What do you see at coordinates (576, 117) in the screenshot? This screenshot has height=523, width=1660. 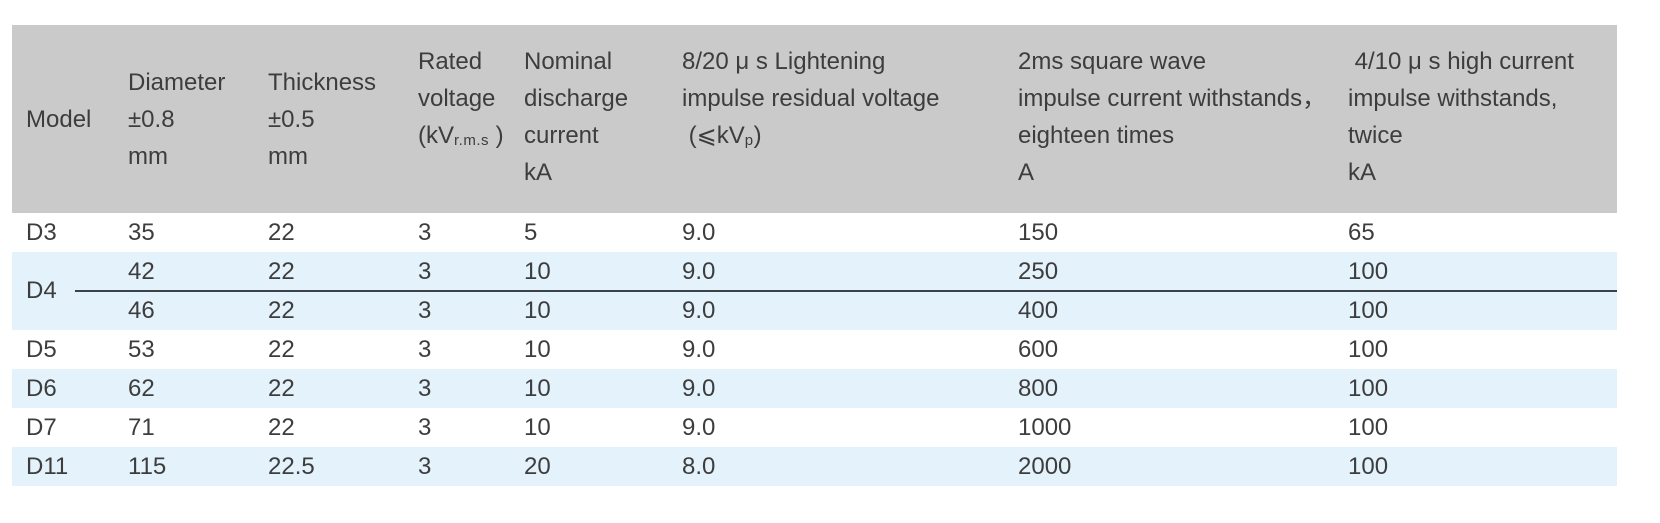 I see `column-header-nominal-discharge-label: Nominal discharge current kA` at bounding box center [576, 117].